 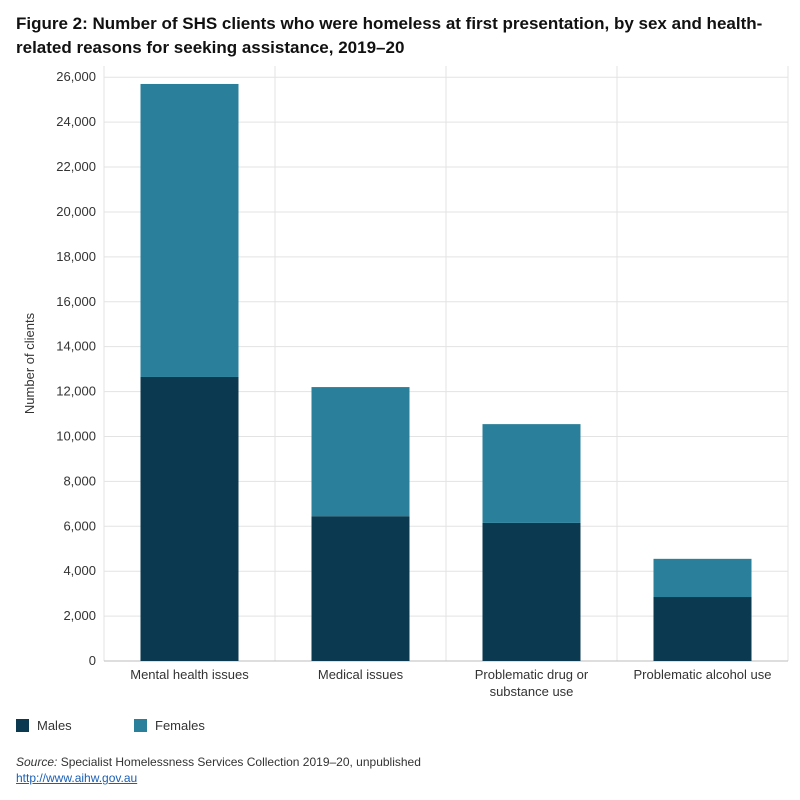 I want to click on y-tick-label: 20,000, so click(x=76, y=211).